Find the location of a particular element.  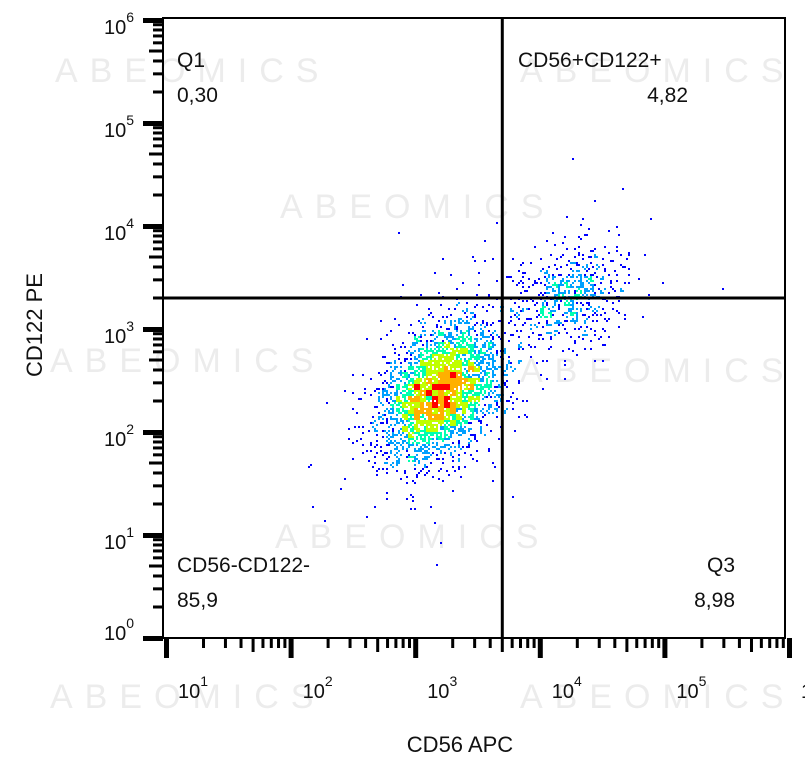

y-tick-label: 10⁴ is located at coordinates (119, 230).